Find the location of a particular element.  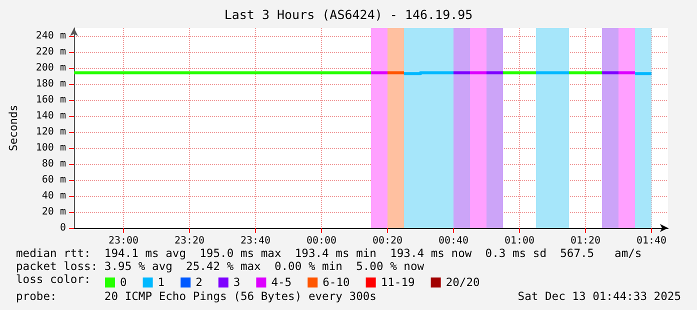

y-tick-label: 60 m is located at coordinates (54, 180).